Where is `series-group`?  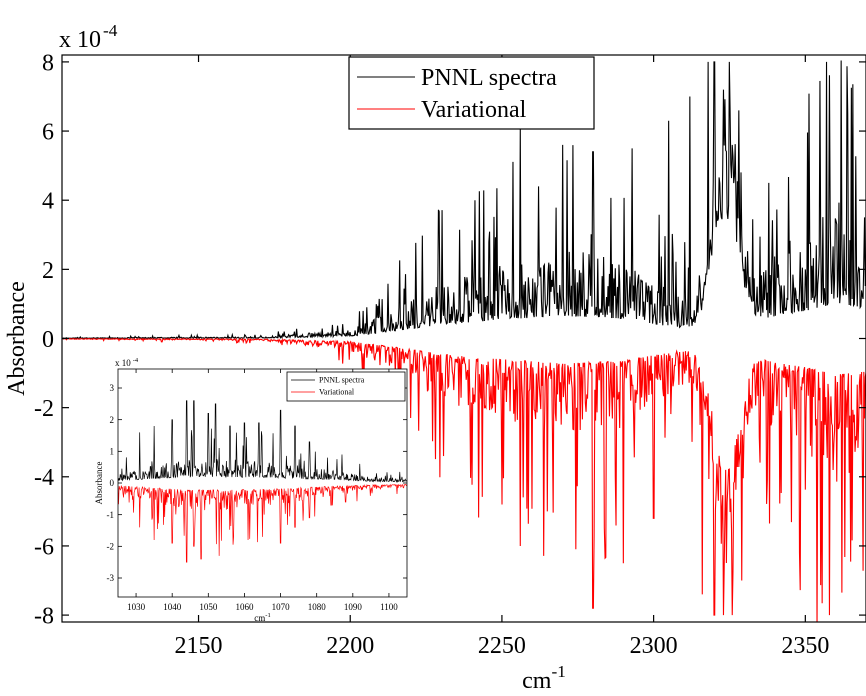 series-group is located at coordinates (262, 481).